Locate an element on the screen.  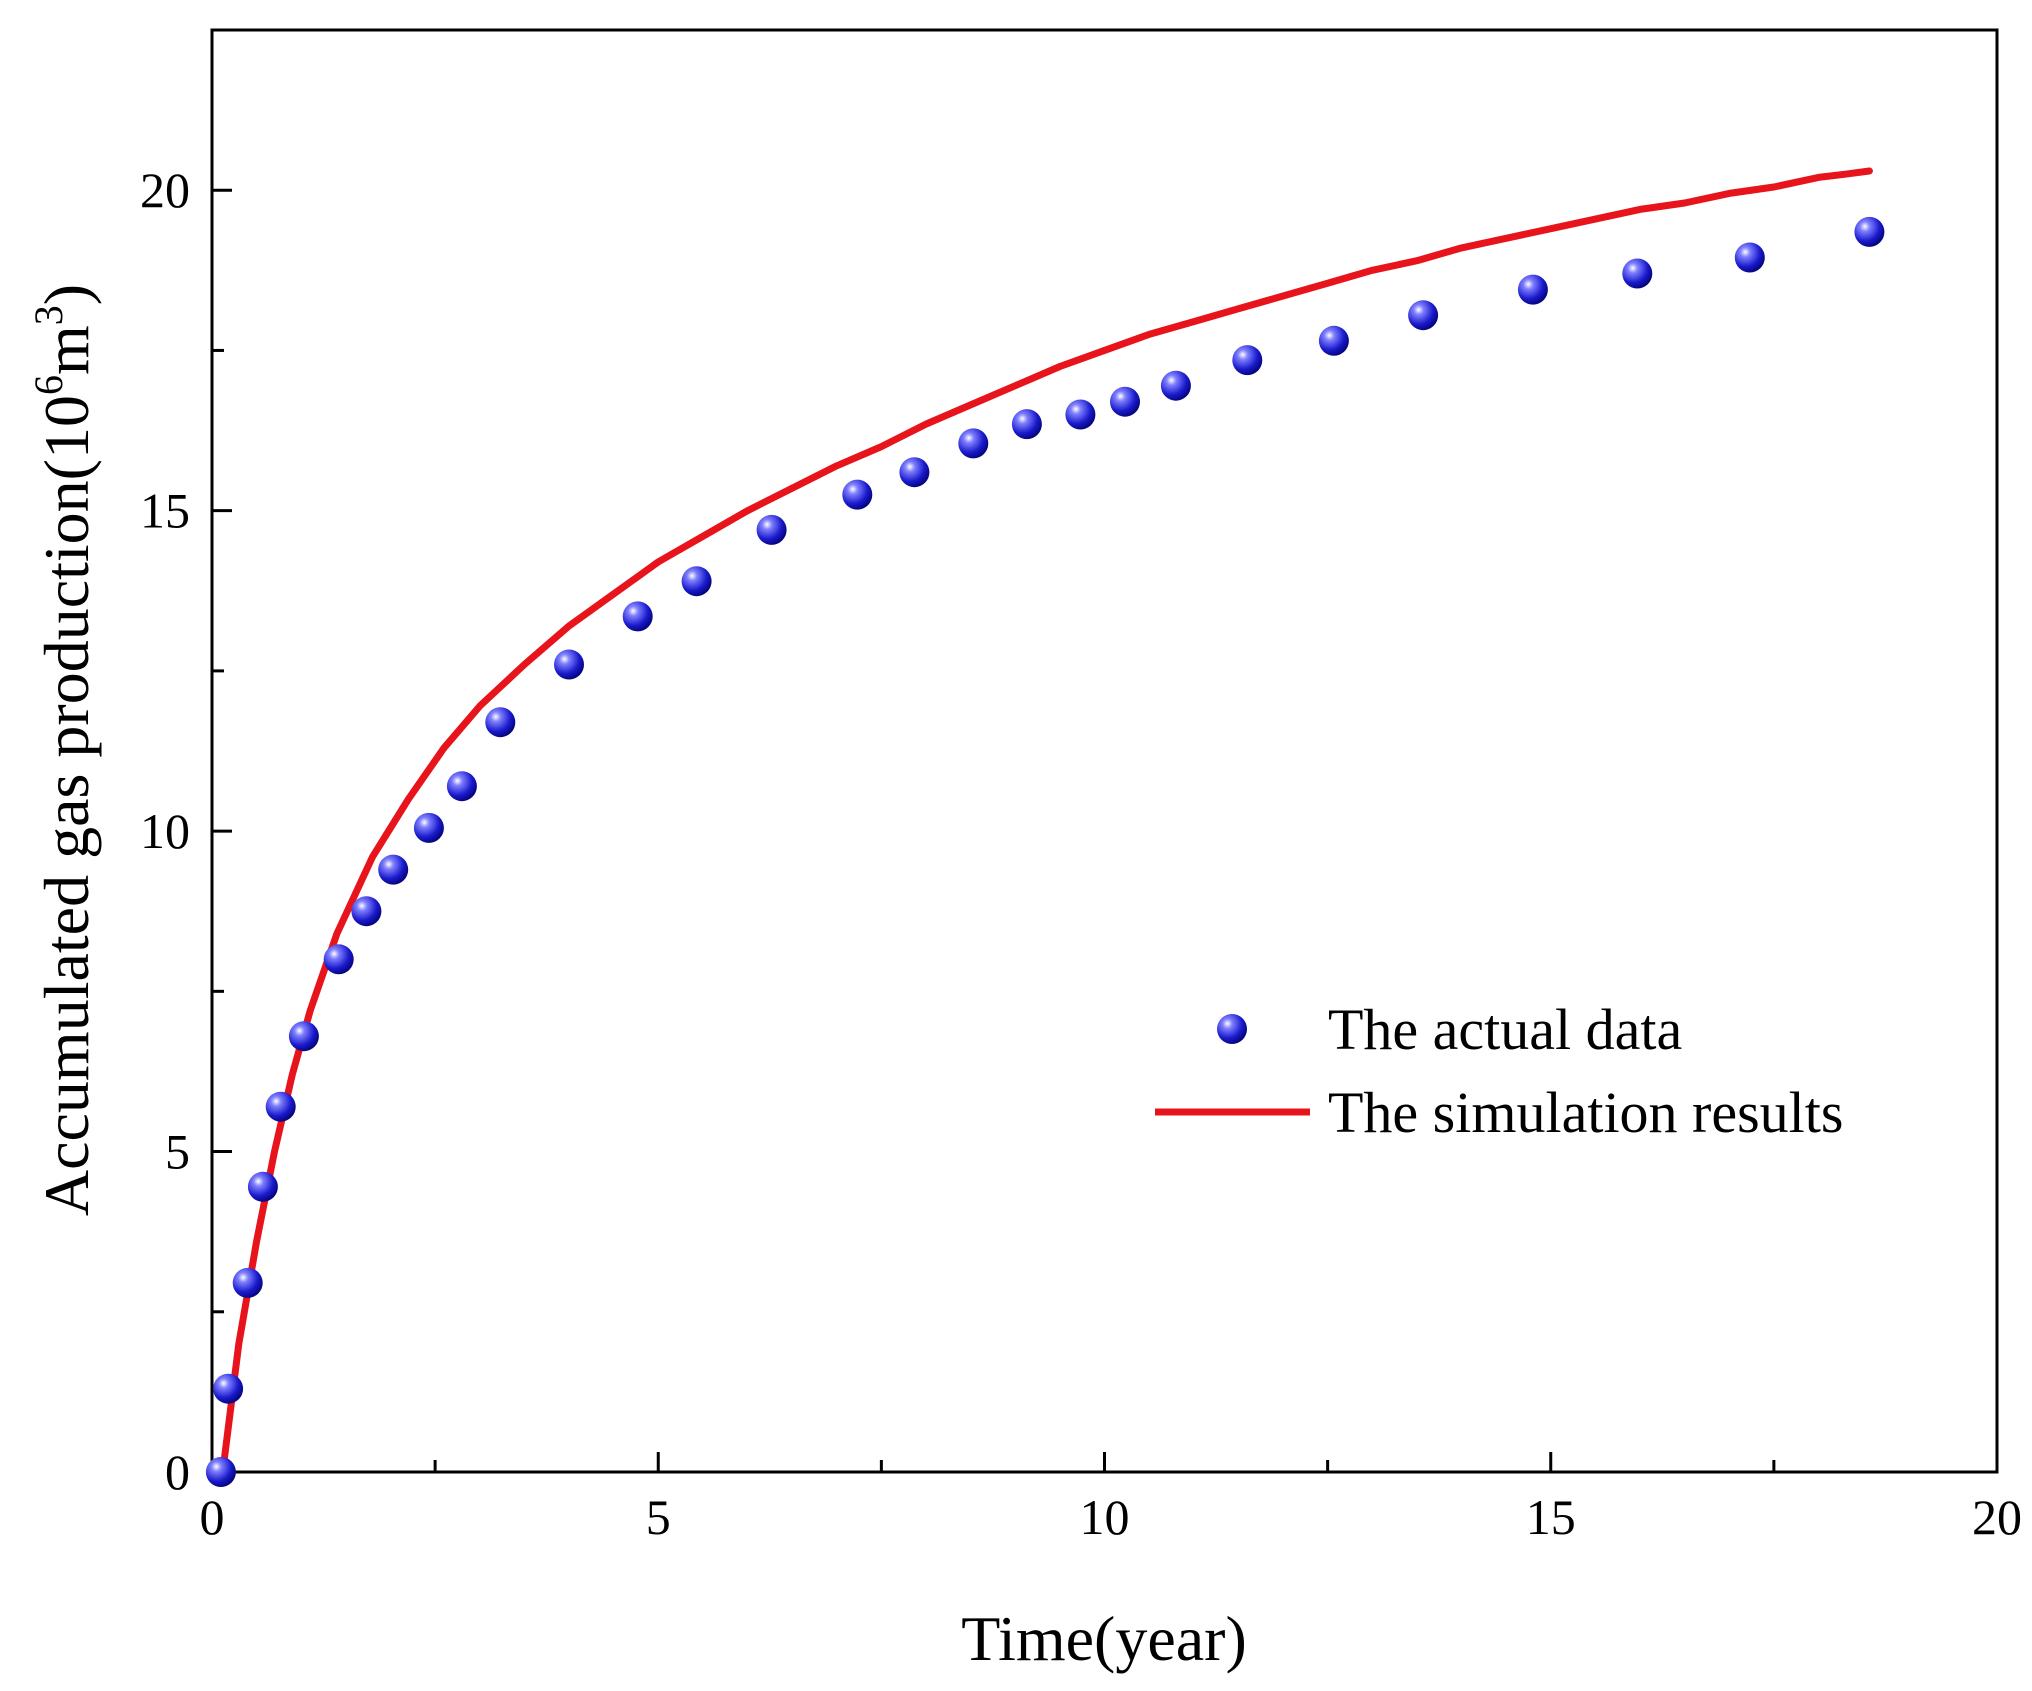
y-axis-title-exponent-3: 3 is located at coordinates (48, 315).